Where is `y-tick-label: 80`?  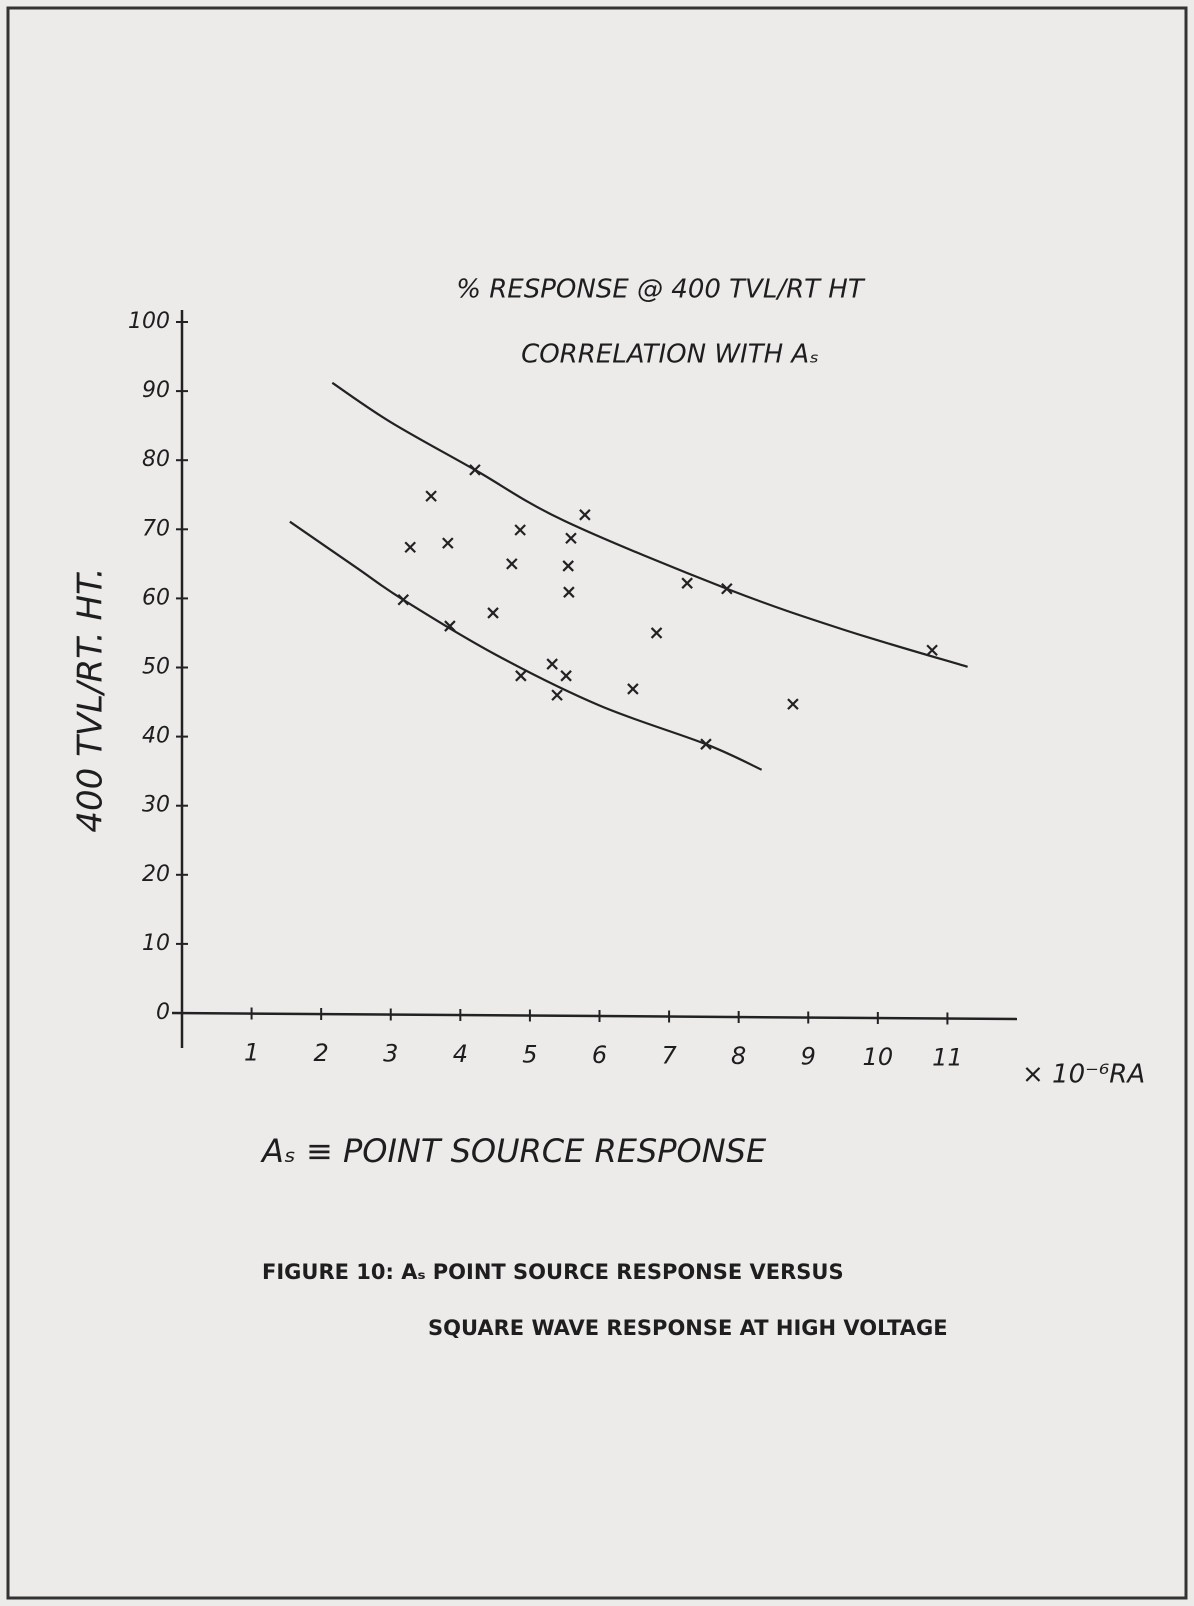
y-tick-label: 80 is located at coordinates (156, 459).